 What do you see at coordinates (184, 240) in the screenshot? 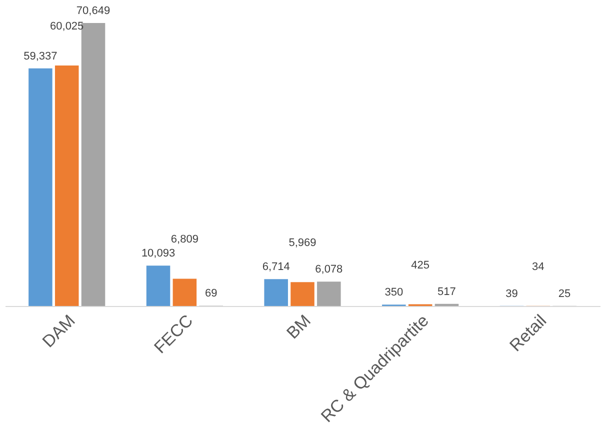
I see `data-label: 6,809` at bounding box center [184, 240].